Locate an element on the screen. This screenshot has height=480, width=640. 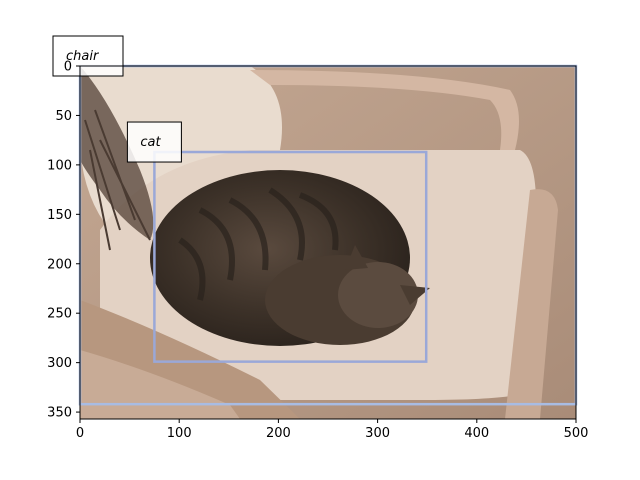
y-tick-label: 300 is located at coordinates (59, 363).